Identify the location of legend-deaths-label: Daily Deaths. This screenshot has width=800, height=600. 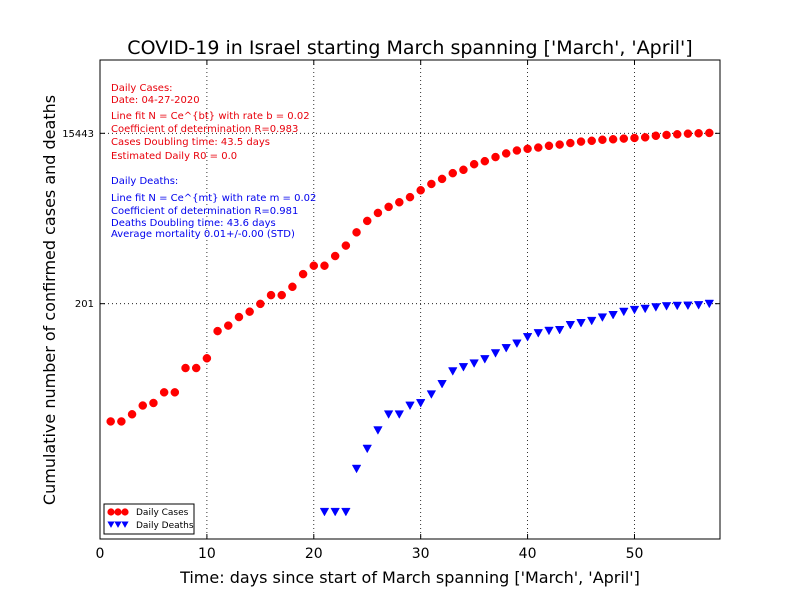
(165, 526).